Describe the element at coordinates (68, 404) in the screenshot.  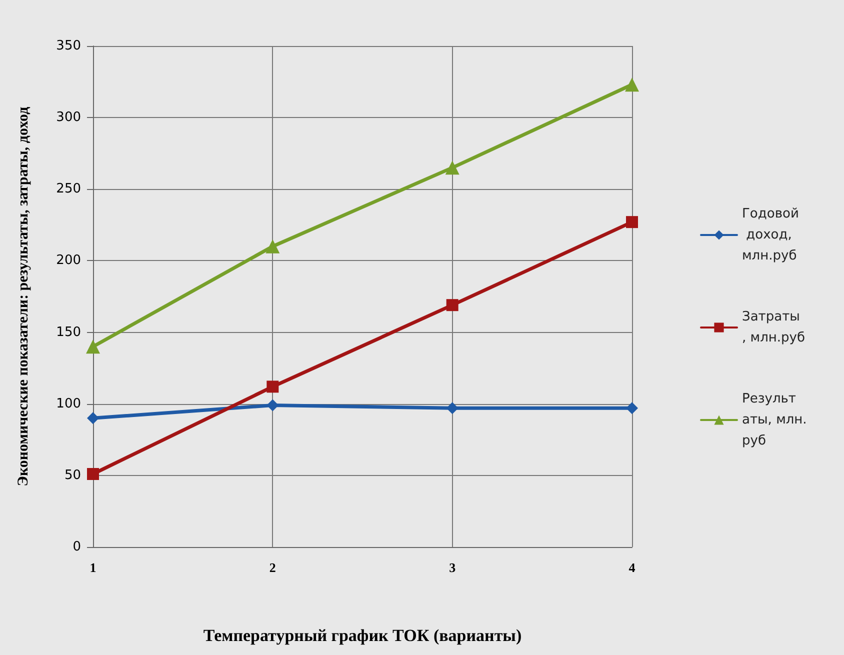
I see `y-tick-label: 100` at that location.